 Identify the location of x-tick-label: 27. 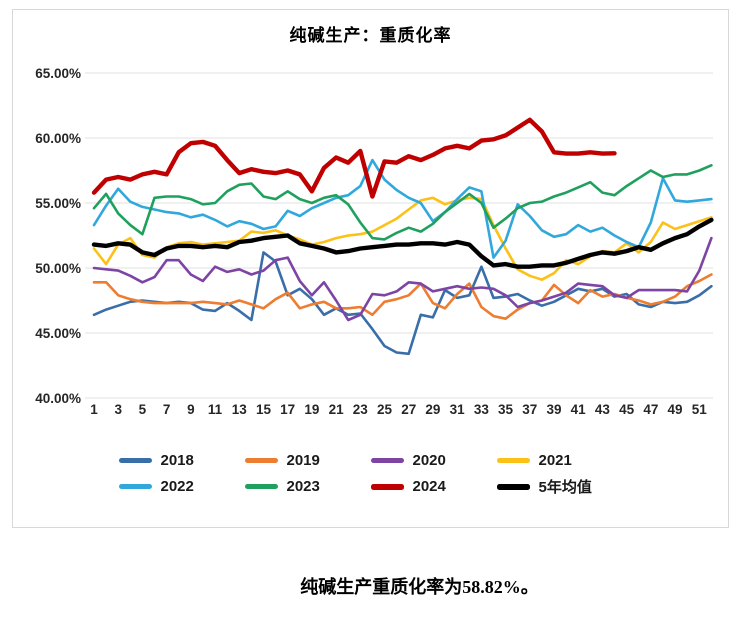
(408, 409).